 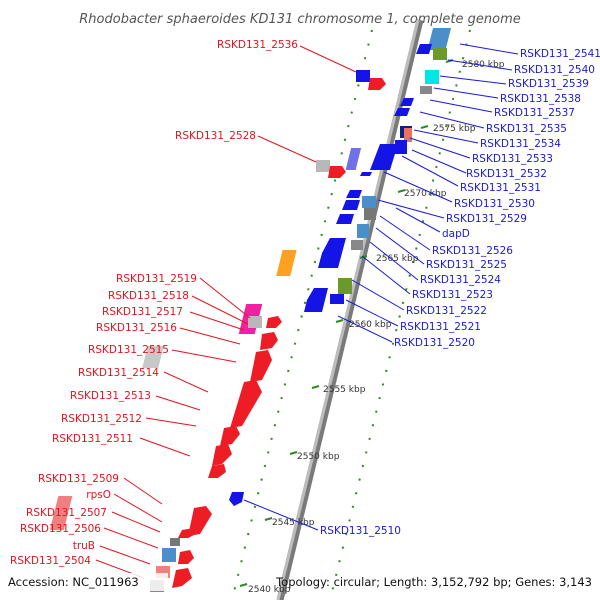 I want to click on gene-label: RSKD131_2523, so click(x=452, y=295).